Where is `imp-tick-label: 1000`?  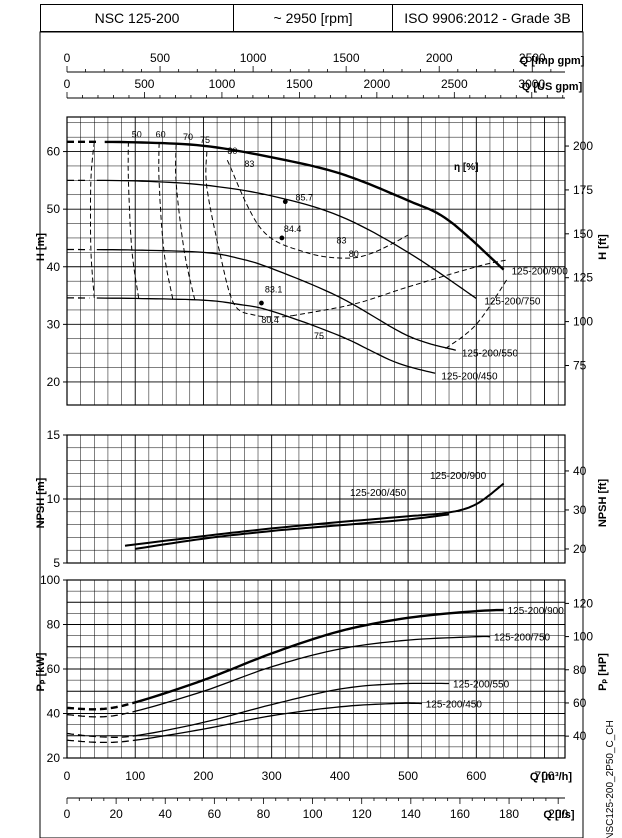
imp-tick-label: 1000 is located at coordinates (253, 58).